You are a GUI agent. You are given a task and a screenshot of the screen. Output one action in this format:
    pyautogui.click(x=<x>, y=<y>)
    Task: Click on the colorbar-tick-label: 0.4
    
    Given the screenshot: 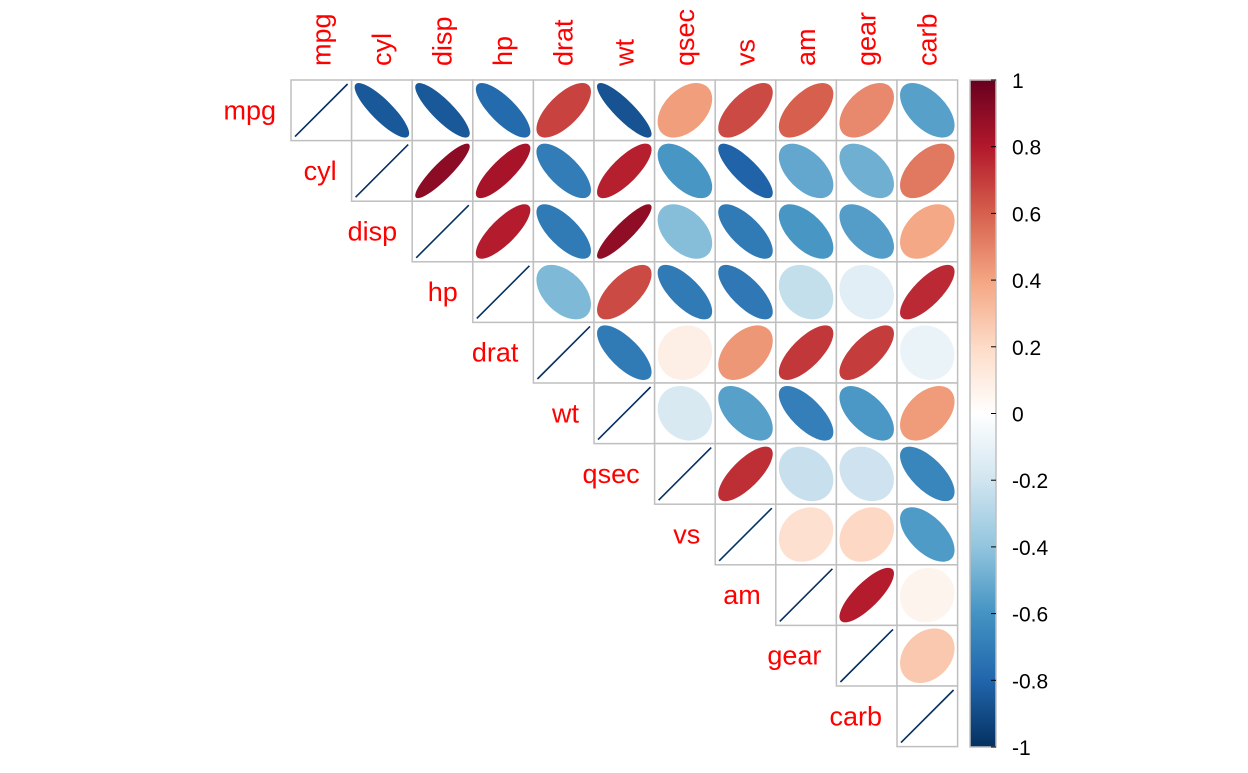 What is the action you would take?
    pyautogui.click(x=1027, y=281)
    